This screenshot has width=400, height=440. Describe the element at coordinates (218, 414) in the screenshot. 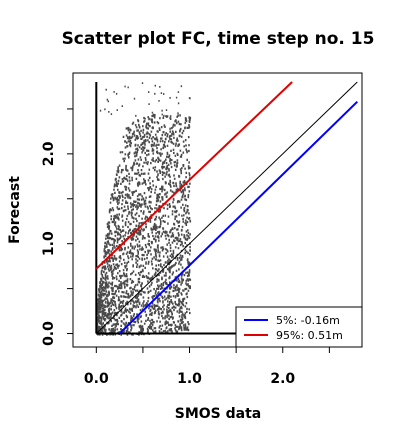

I see `x-axis-label: SMOS data` at that location.